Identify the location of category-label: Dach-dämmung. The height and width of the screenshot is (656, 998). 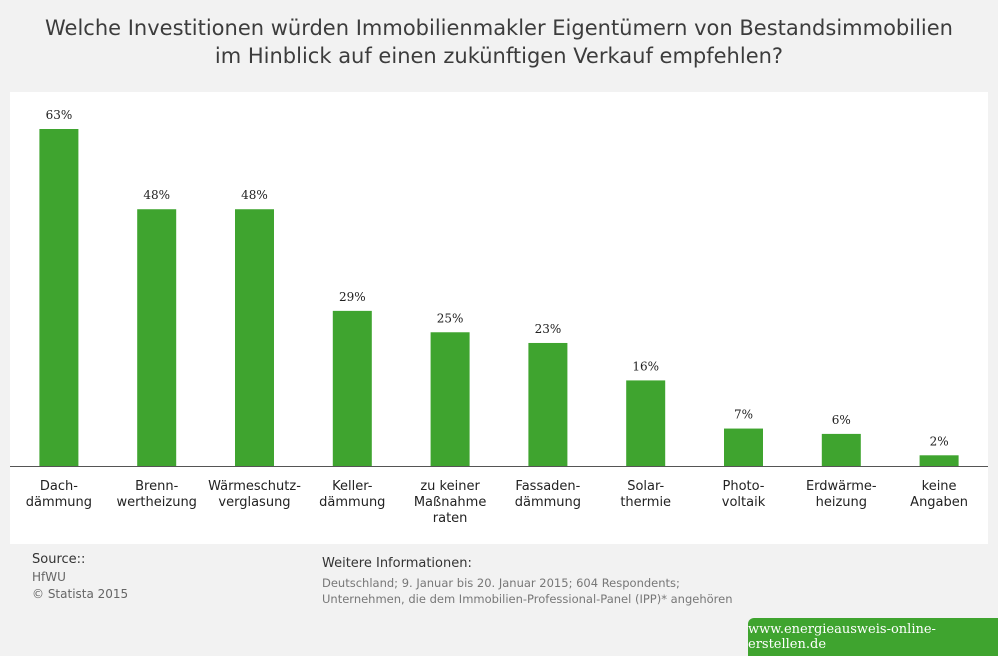
(59, 494).